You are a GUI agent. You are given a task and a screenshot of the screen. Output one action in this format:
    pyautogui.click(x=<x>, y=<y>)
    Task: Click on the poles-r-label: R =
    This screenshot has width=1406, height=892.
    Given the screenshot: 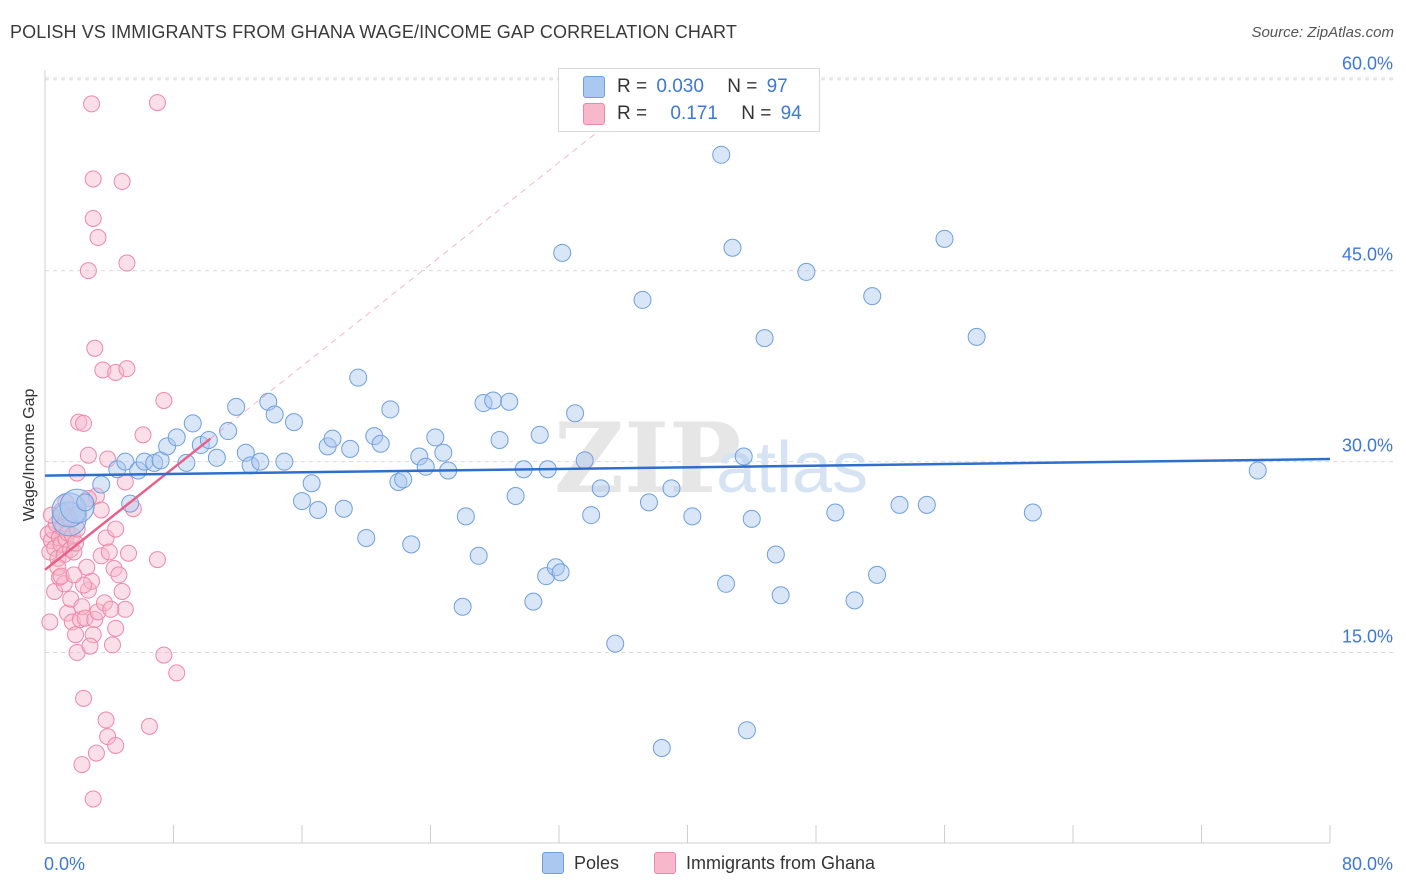 What is the action you would take?
    pyautogui.click(x=632, y=86)
    